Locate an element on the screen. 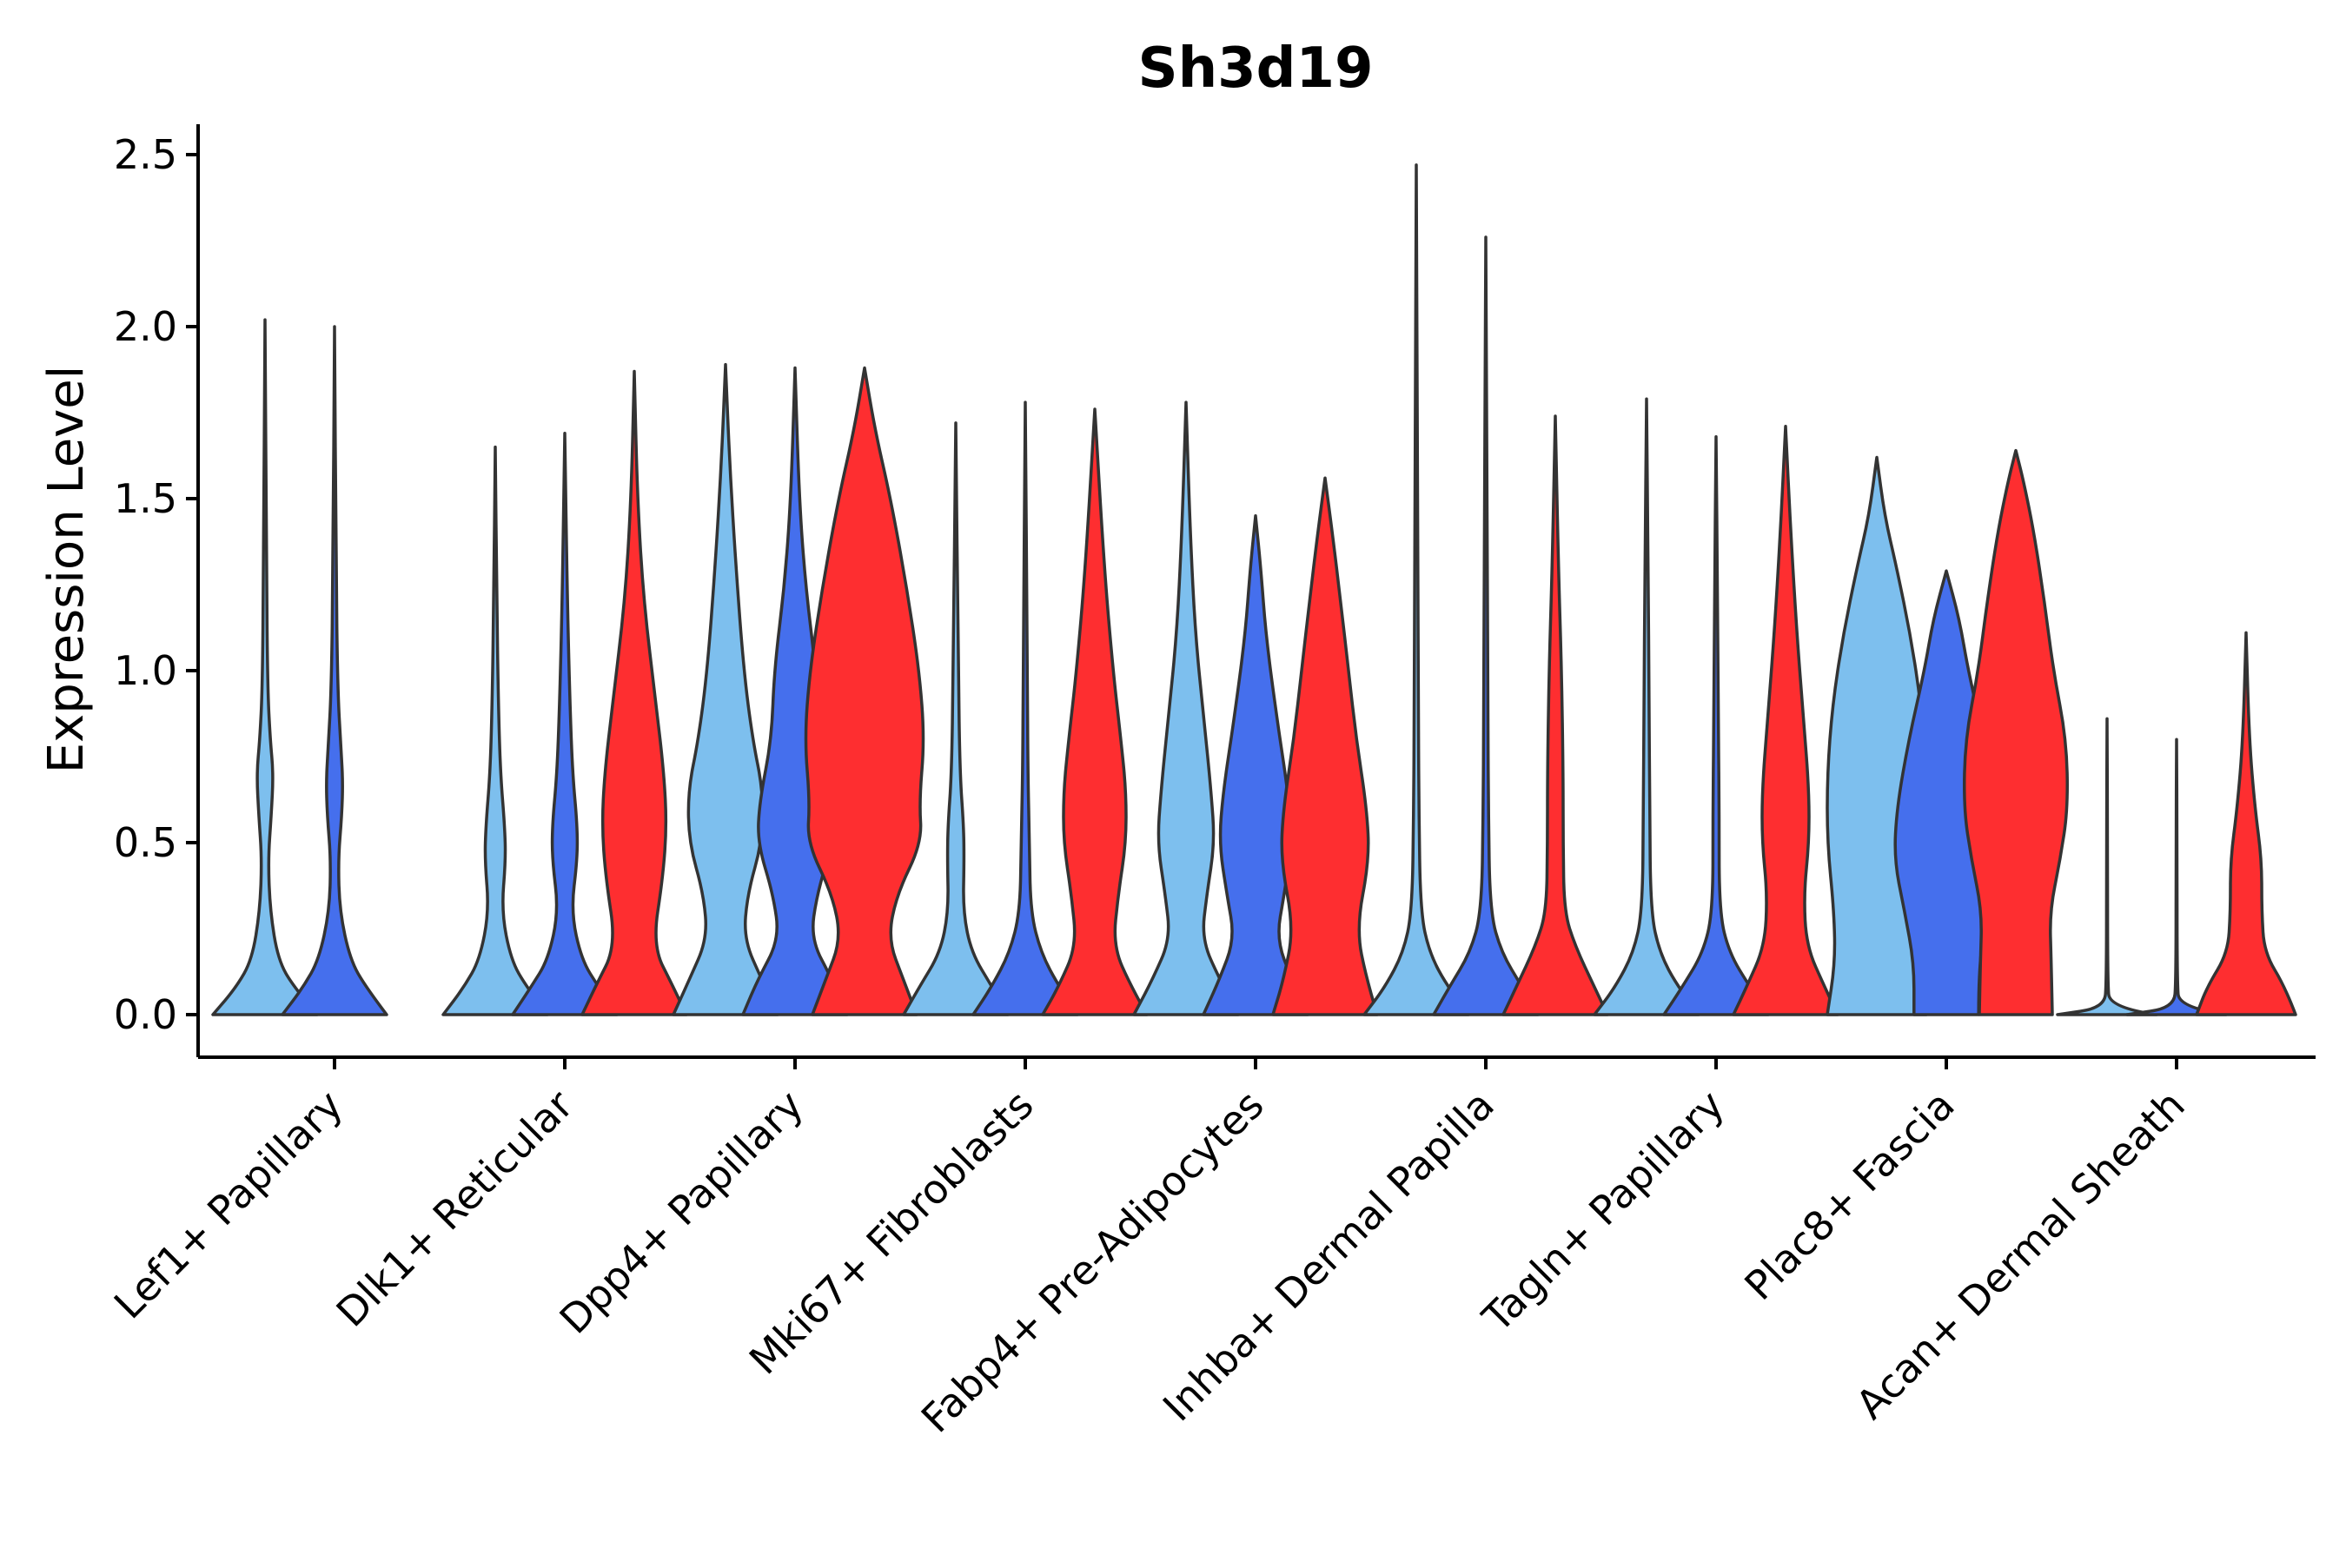 The height and width of the screenshot is (1568, 2346). chart-title: Sh3d19 is located at coordinates (1255, 68).